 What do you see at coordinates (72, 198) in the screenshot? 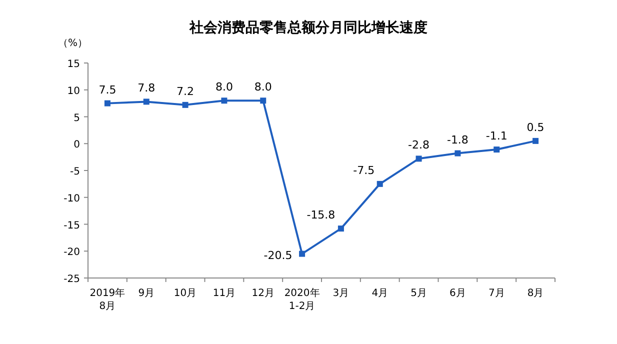
I see `y-tick-label: -10` at bounding box center [72, 198].